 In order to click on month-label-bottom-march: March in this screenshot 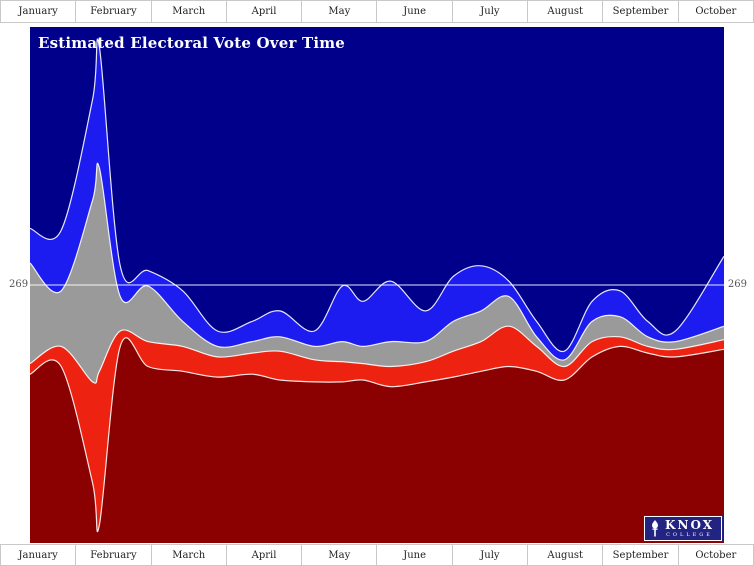, I will do `click(188, 555)`.